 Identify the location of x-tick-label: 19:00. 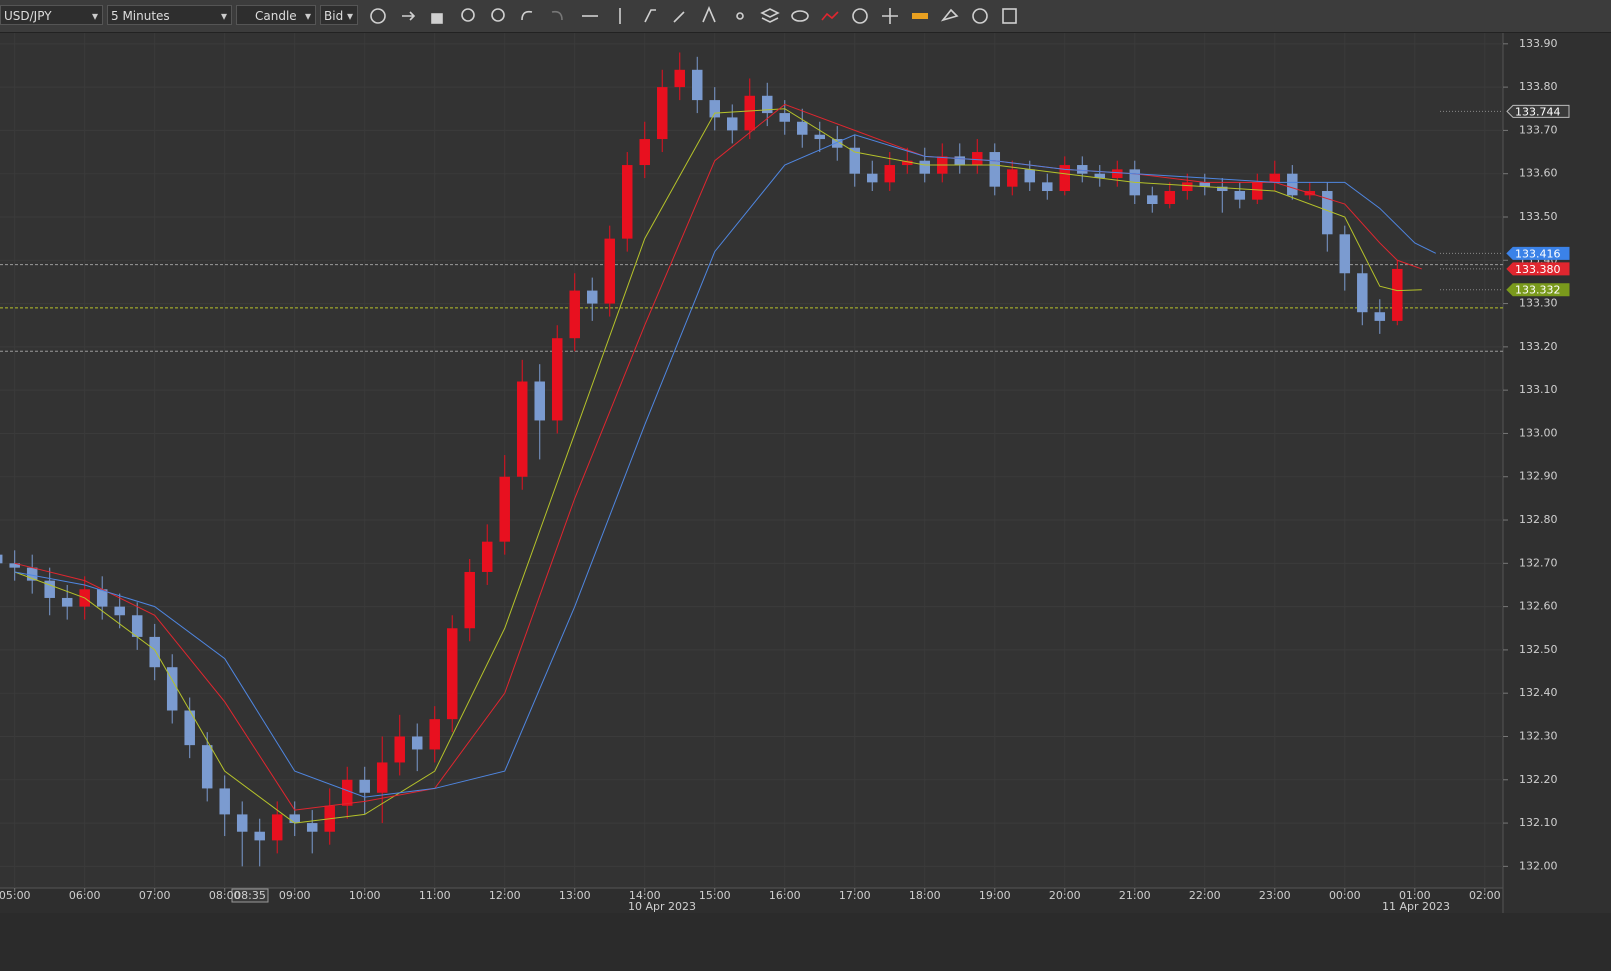
(995, 895).